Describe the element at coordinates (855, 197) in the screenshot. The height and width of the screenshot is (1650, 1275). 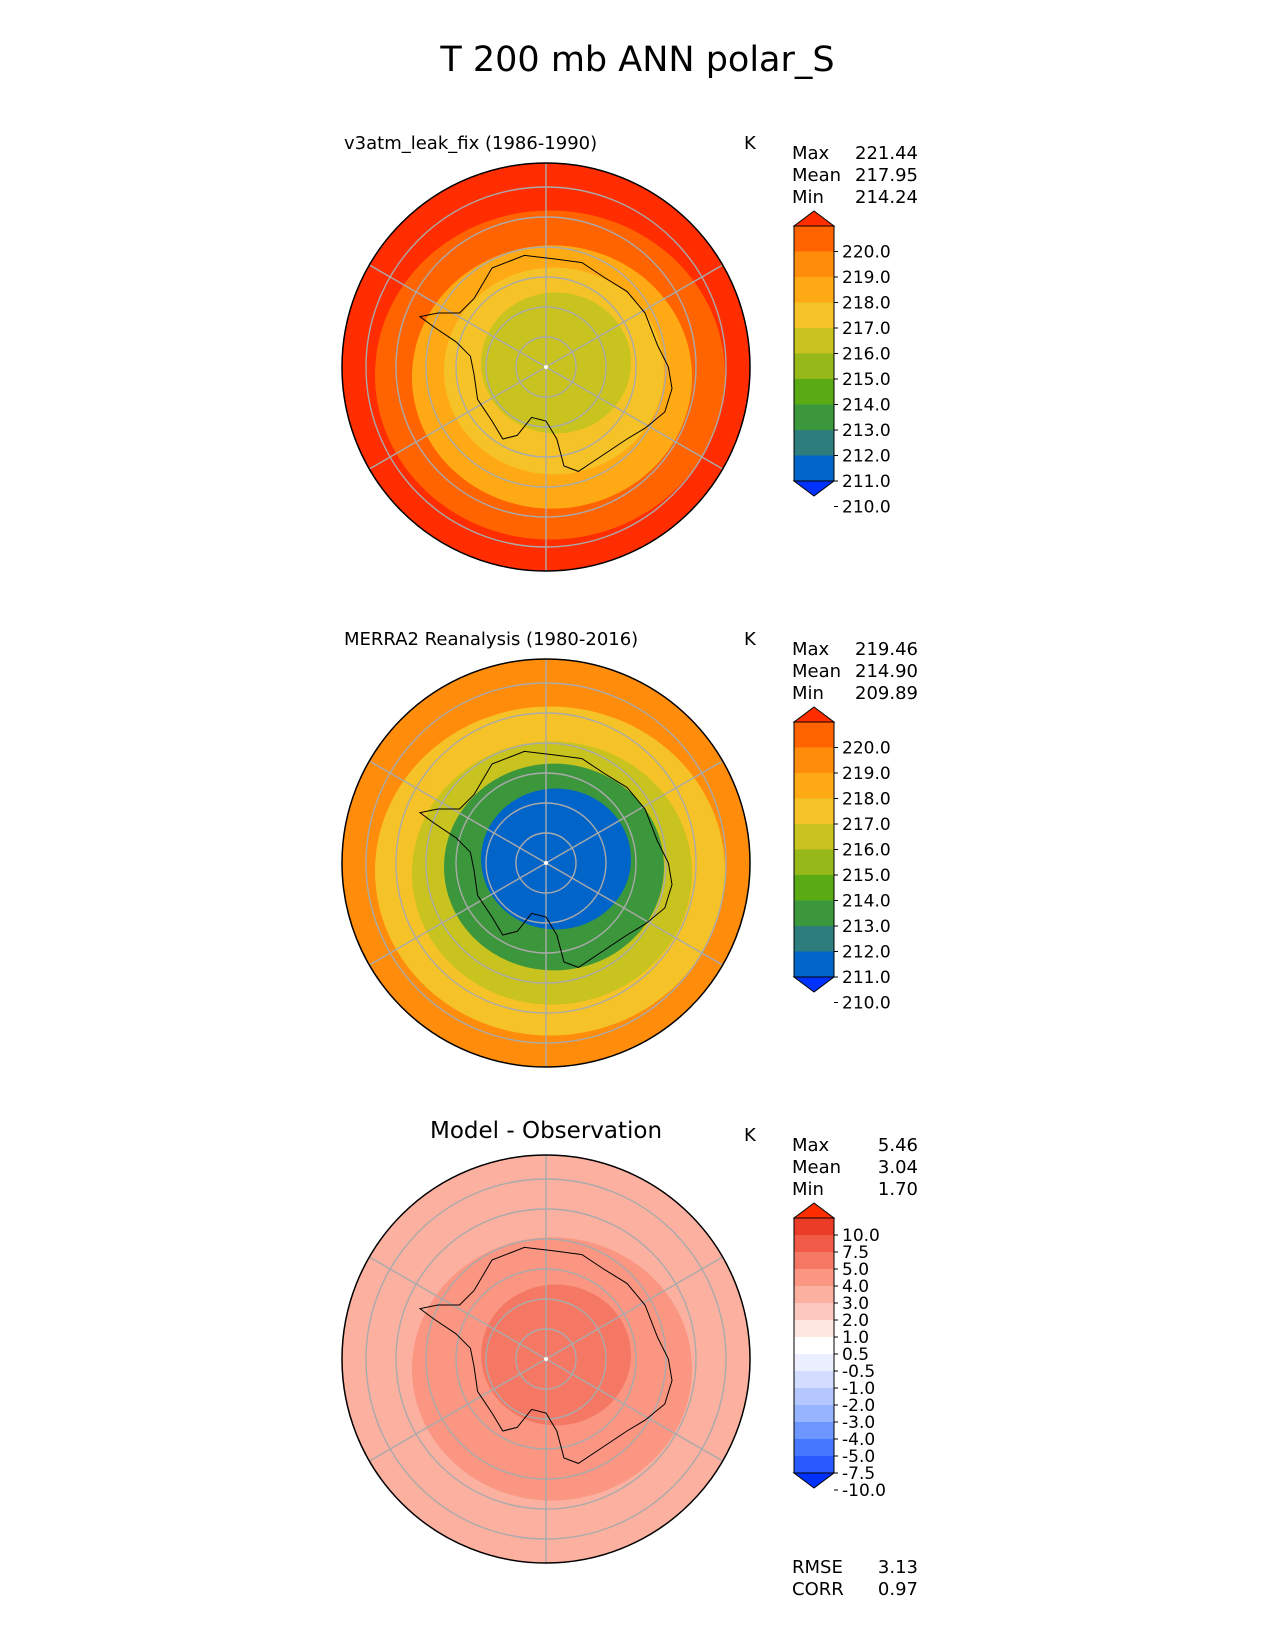
I see `stat-min: Min 214.24` at that location.